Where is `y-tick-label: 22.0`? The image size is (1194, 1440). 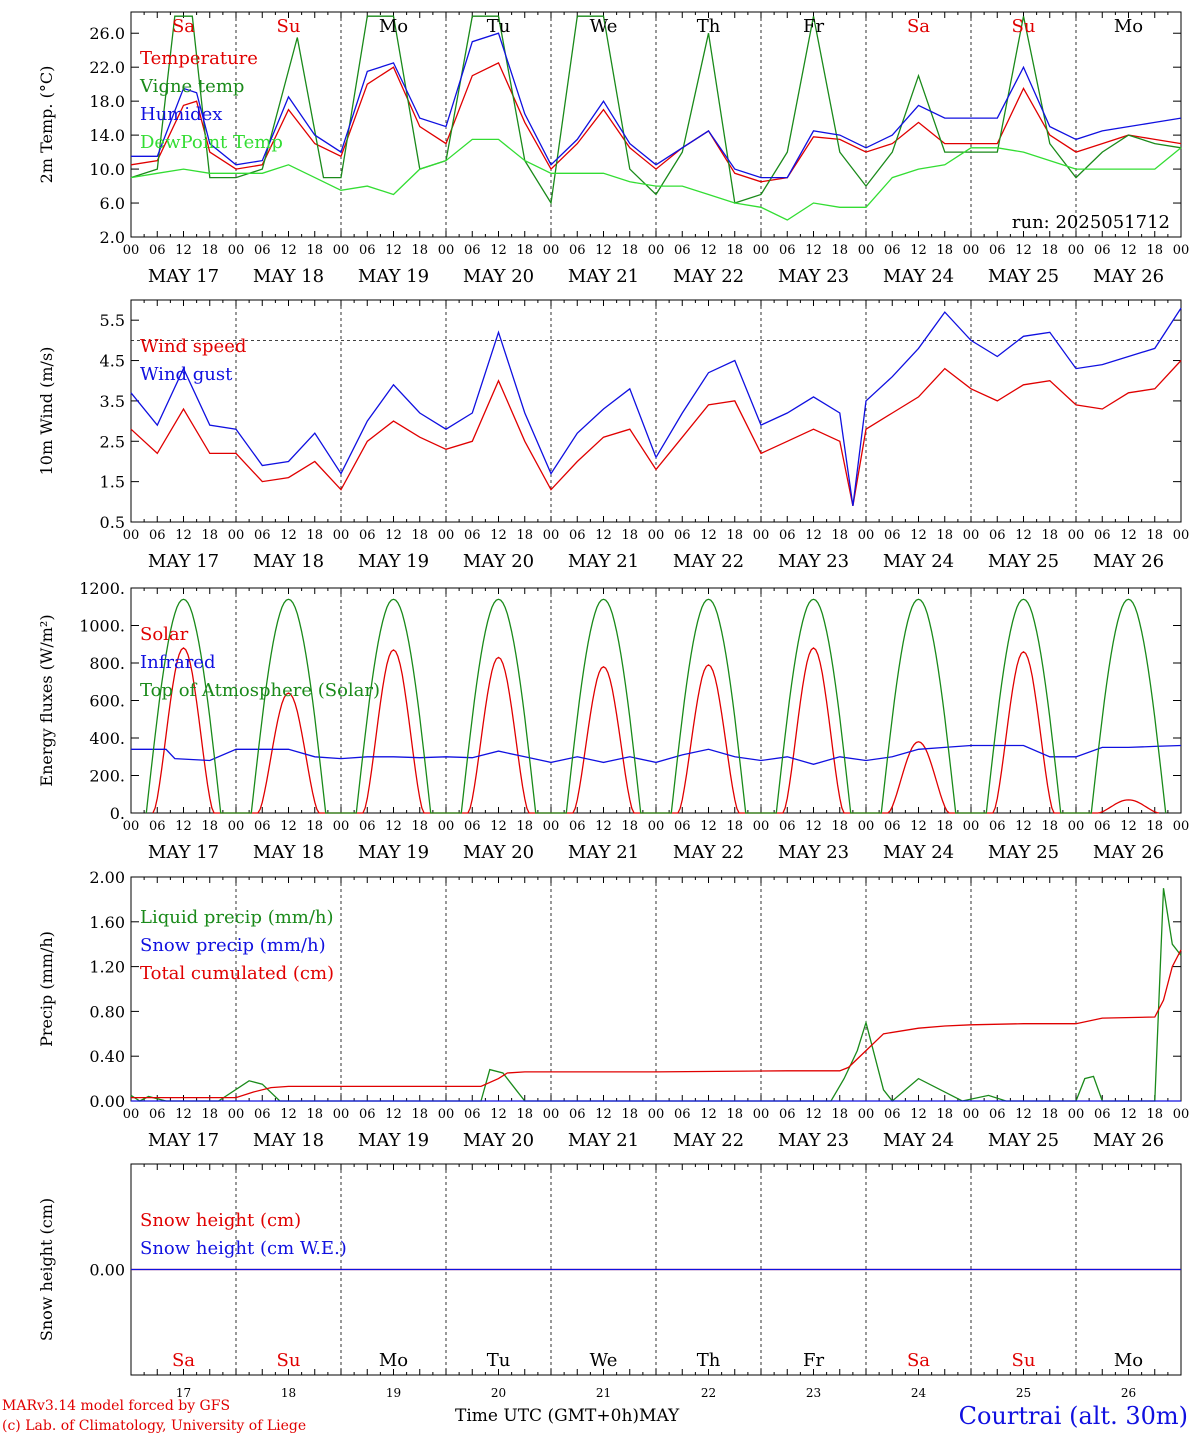 y-tick-label: 22.0 is located at coordinates (107, 67).